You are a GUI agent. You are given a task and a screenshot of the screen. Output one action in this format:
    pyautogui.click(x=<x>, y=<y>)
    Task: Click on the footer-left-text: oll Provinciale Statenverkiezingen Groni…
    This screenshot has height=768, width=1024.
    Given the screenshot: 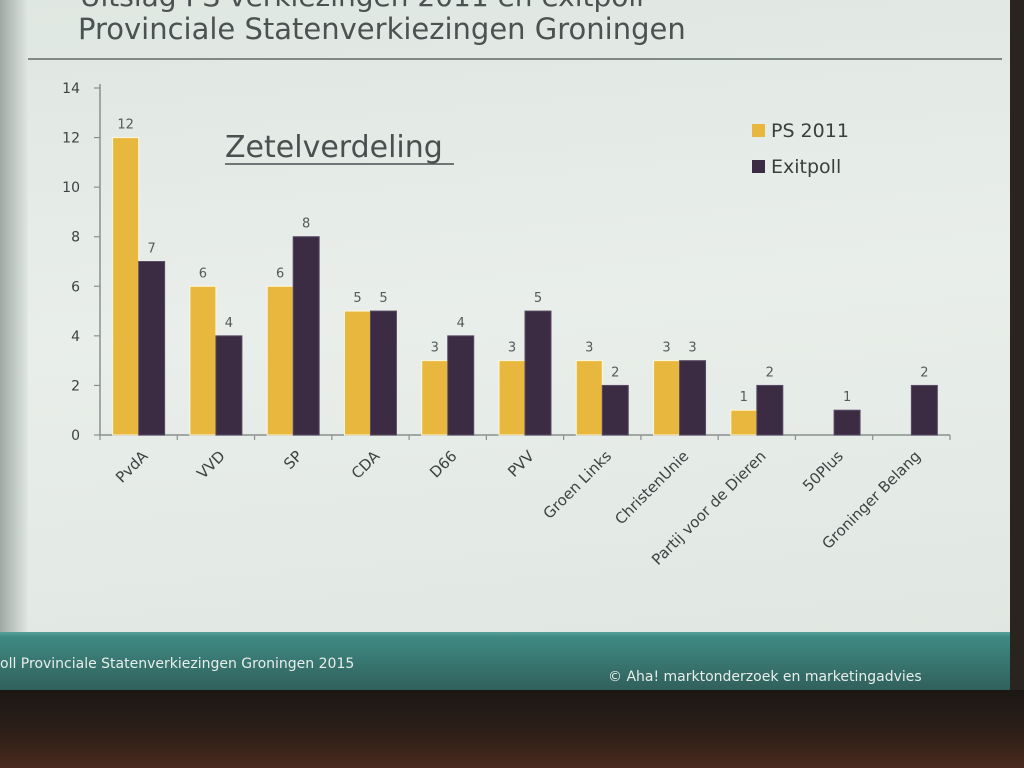 What is the action you would take?
    pyautogui.click(x=177, y=664)
    